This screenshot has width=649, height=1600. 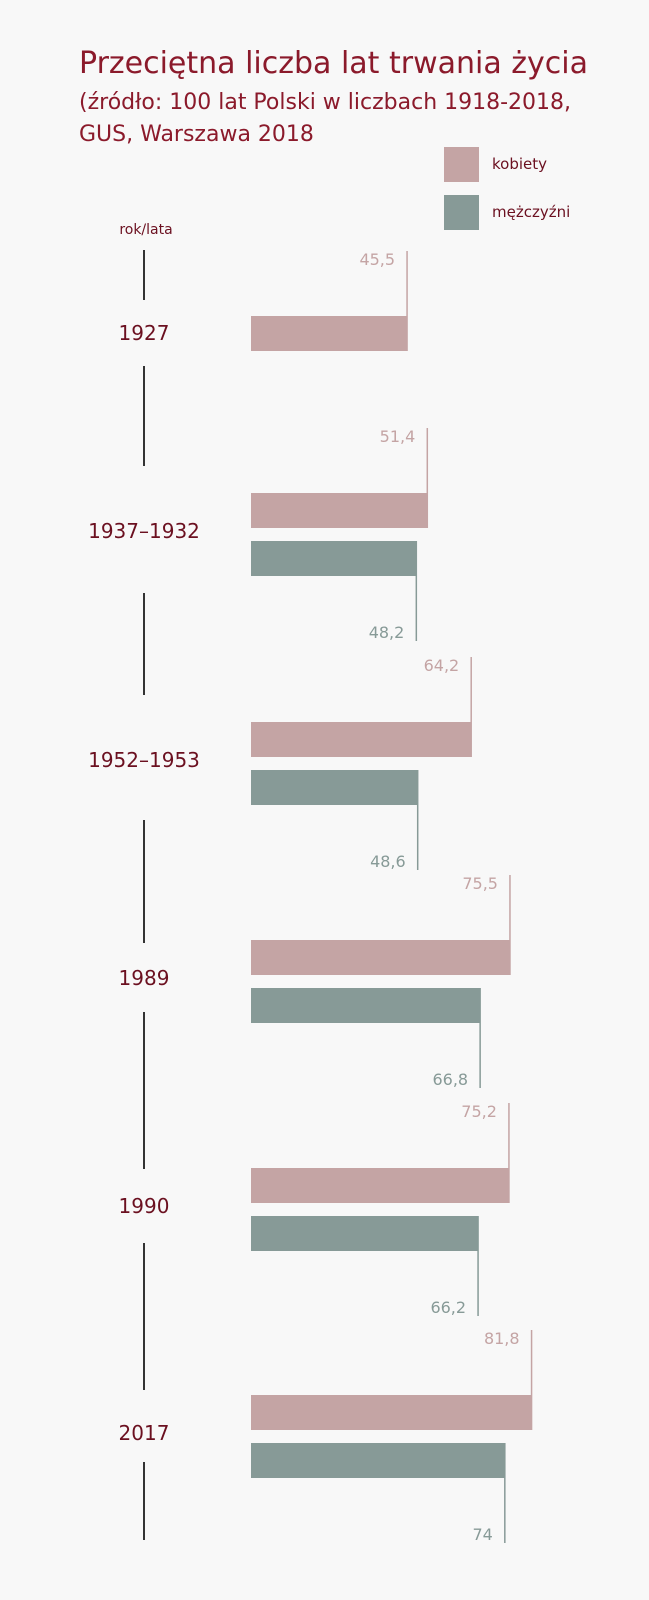 What do you see at coordinates (196, 134) in the screenshot?
I see `chart-subtitle-line-2: GUS, Warszawa 2018` at bounding box center [196, 134].